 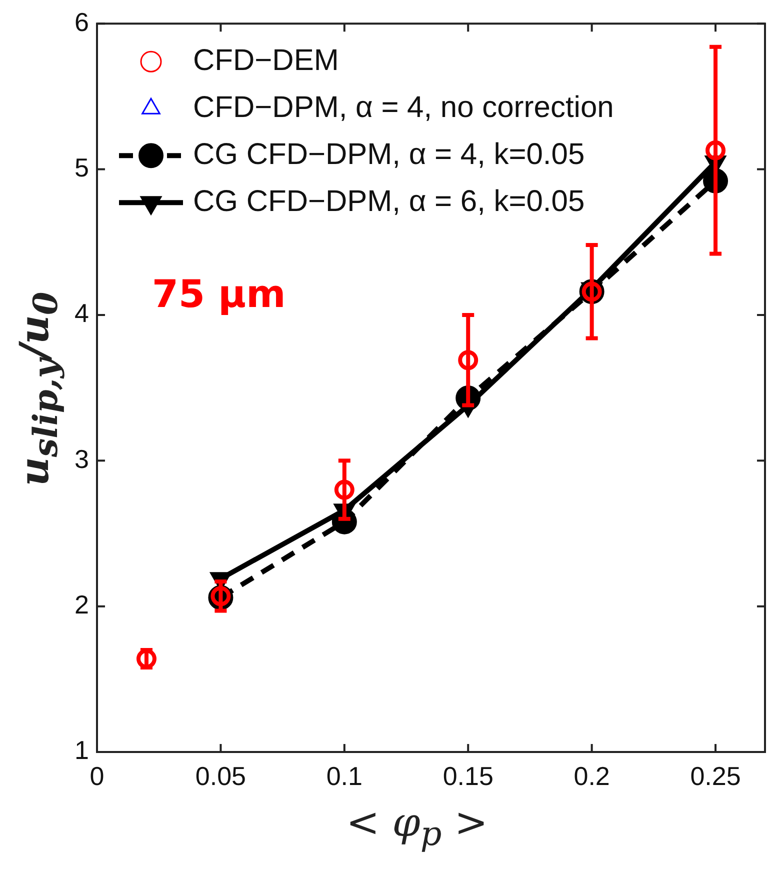 What do you see at coordinates (715, 775) in the screenshot?
I see `x-tick-label: 0.25` at bounding box center [715, 775].